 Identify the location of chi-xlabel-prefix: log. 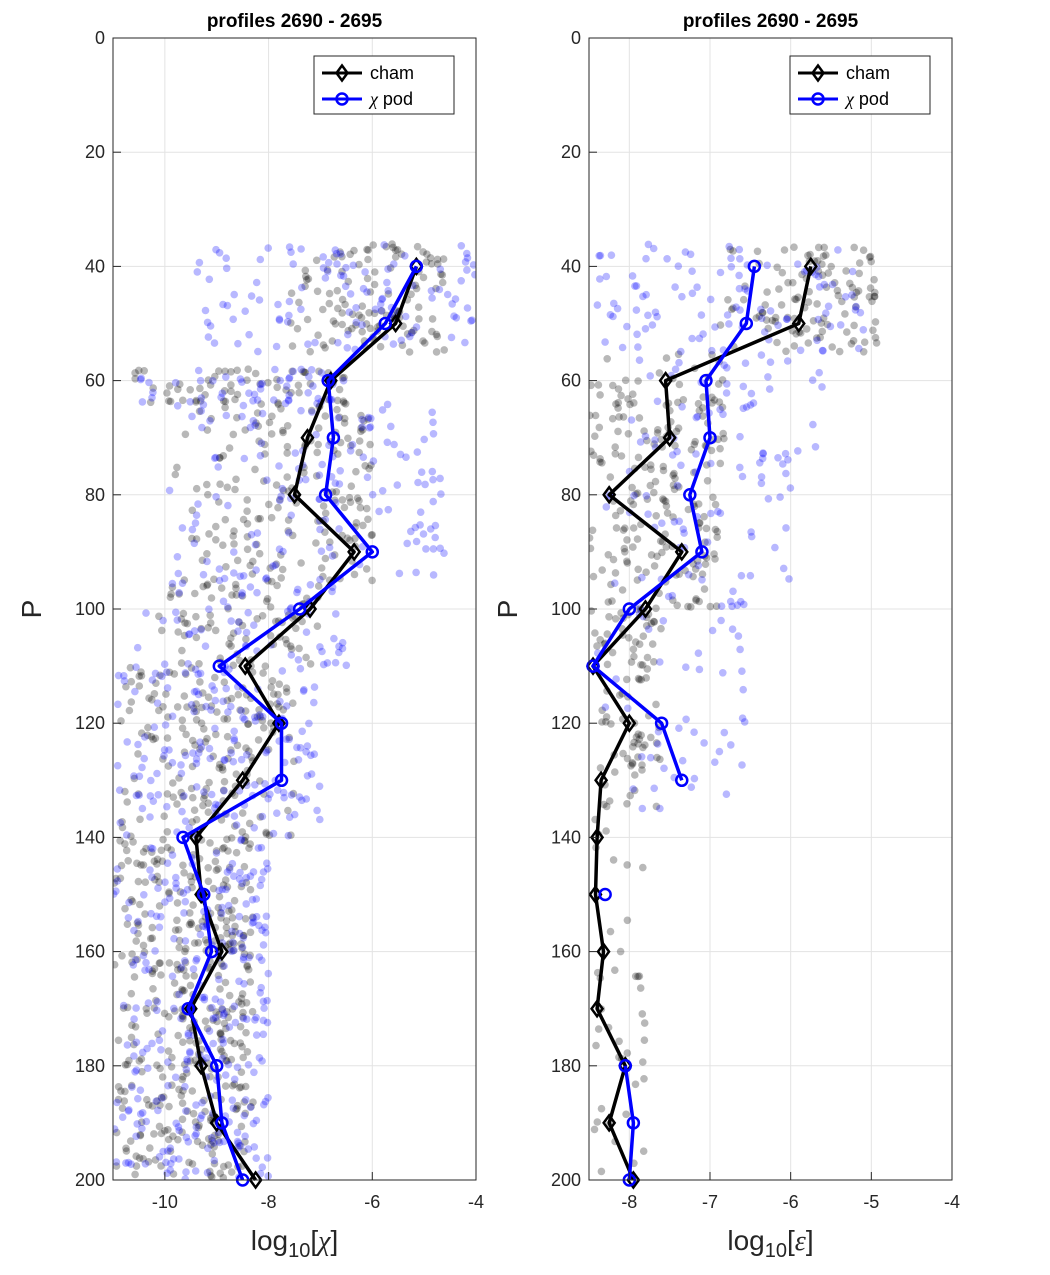
(269, 1240).